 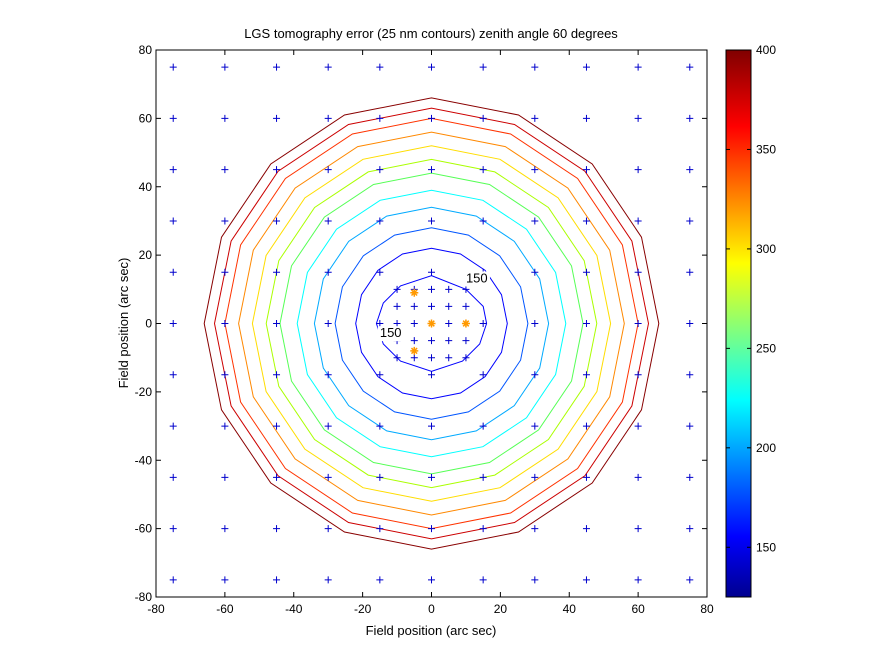 I want to click on contour-label-bg, so click(x=476, y=279).